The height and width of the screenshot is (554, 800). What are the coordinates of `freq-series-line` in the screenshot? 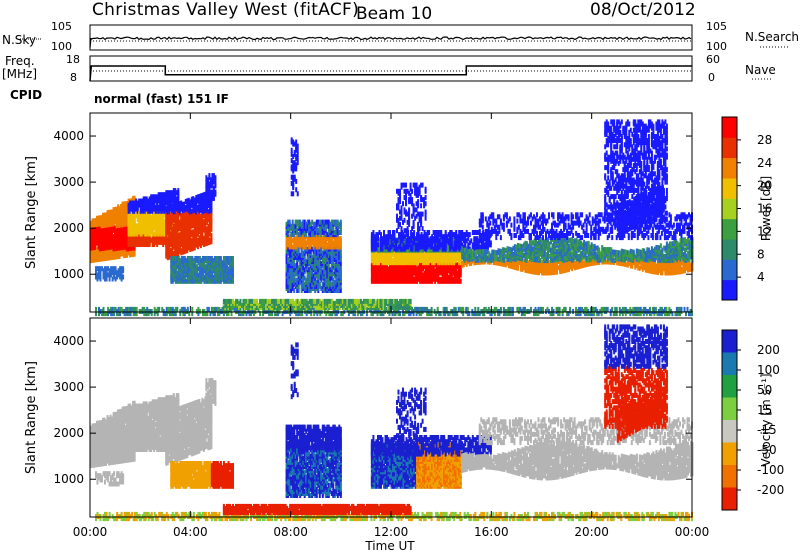 It's located at (390, 73).